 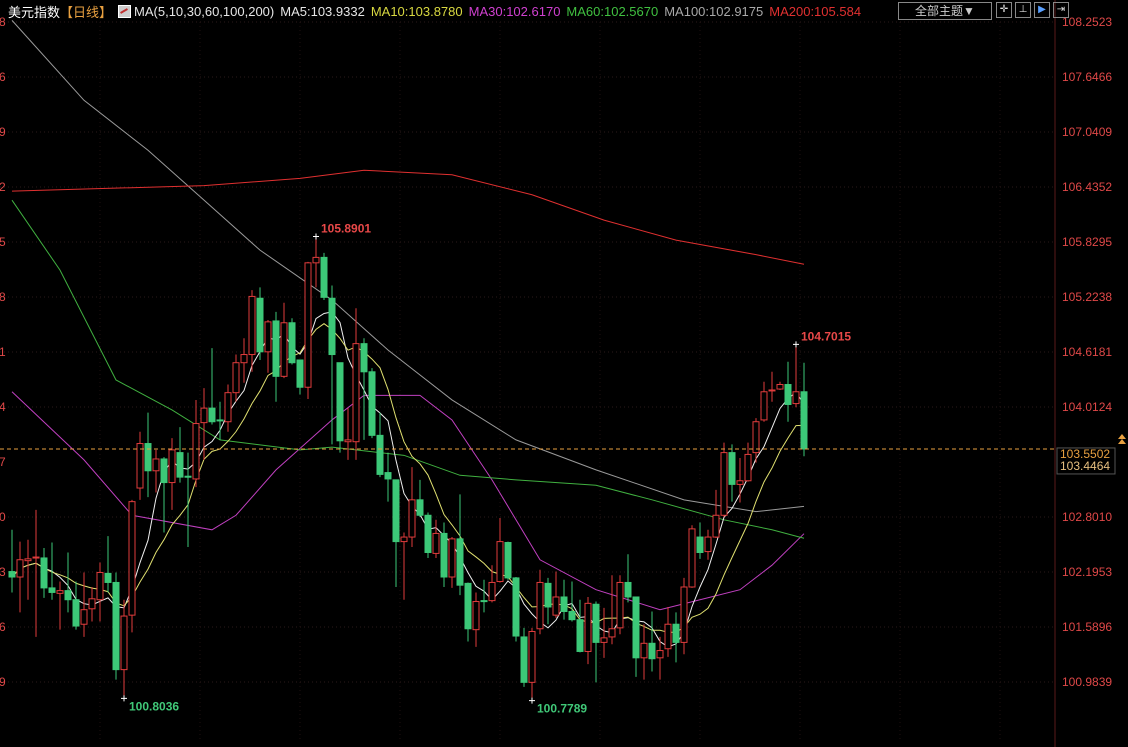 What do you see at coordinates (1087, 407) in the screenshot?
I see `y-tick-label: 104.0124` at bounding box center [1087, 407].